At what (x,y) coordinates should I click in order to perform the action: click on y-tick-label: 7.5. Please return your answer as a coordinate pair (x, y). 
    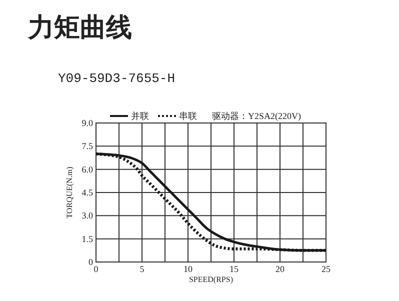
    Looking at the image, I should click on (88, 146).